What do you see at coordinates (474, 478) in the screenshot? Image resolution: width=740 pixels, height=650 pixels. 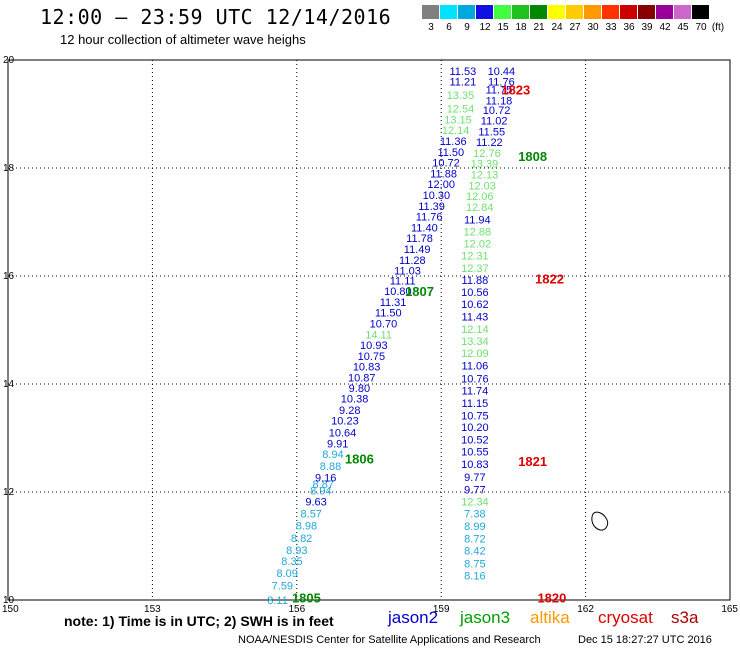 I see `wave-value-1821-5: 9.77` at bounding box center [474, 478].